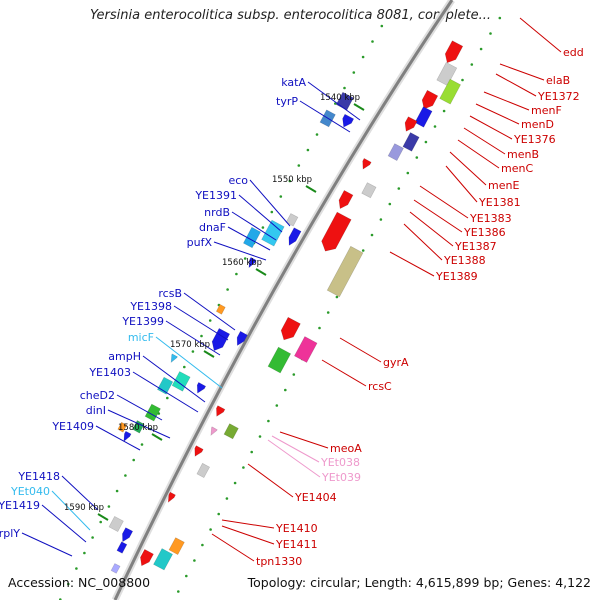  I want to click on gene-label-rcsc: rcsC, so click(380, 386).